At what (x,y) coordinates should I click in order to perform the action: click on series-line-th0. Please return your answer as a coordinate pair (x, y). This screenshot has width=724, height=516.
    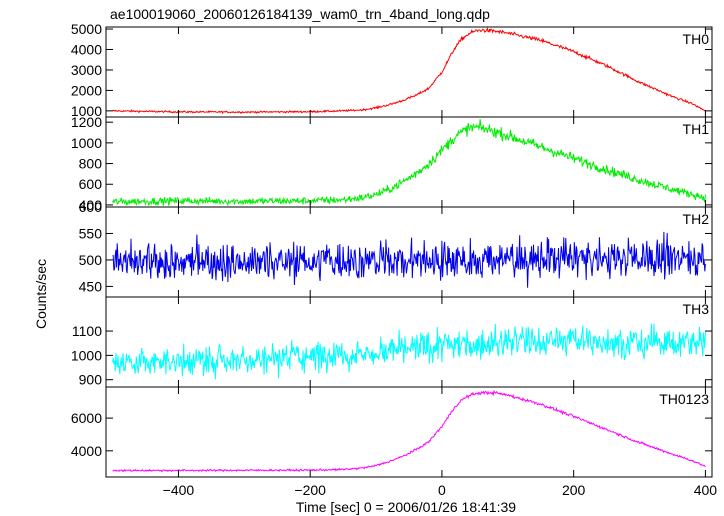
    Looking at the image, I should click on (409, 70).